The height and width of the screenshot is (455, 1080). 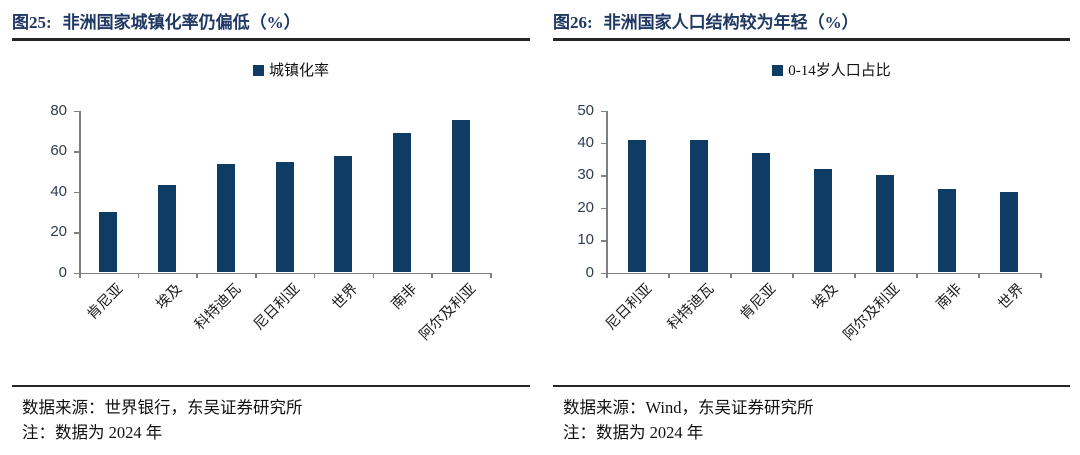 What do you see at coordinates (573, 22) in the screenshot?
I see `figure-26-title-prefix: 图26:` at bounding box center [573, 22].